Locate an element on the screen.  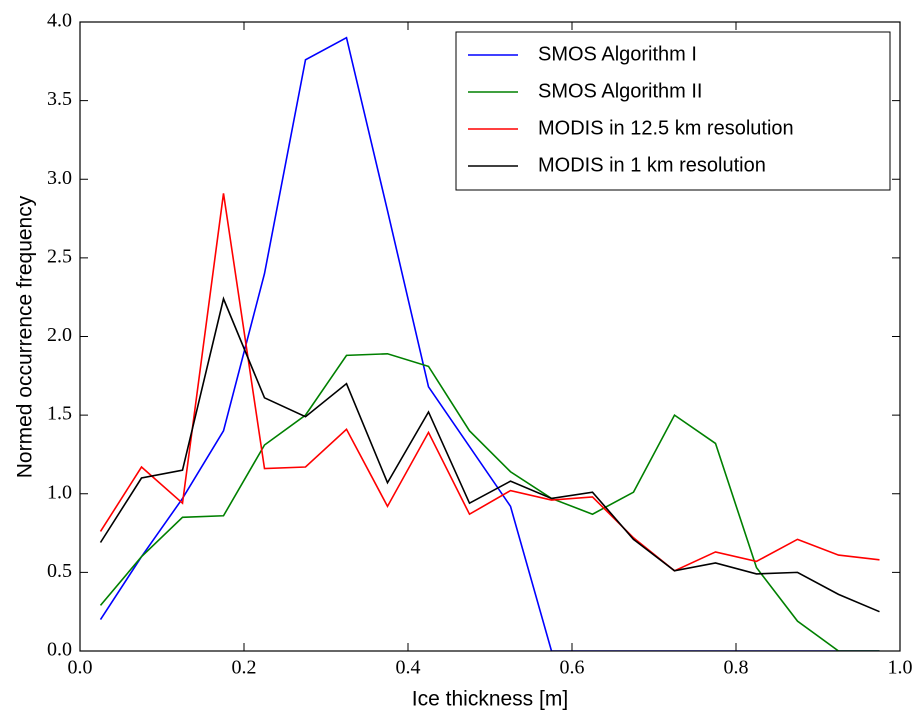
x-tick-label: 0.2 is located at coordinates (244, 668).